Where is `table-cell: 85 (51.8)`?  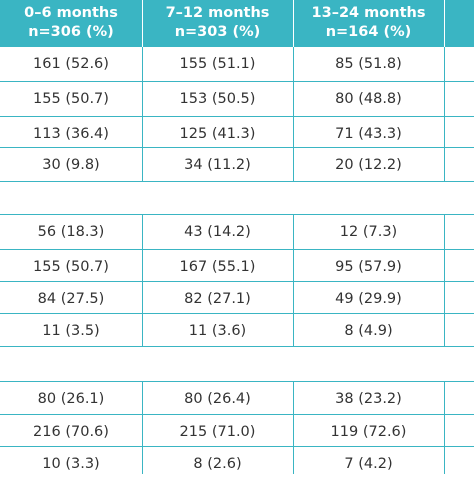 table-cell: 85 (51.8) is located at coordinates (368, 64).